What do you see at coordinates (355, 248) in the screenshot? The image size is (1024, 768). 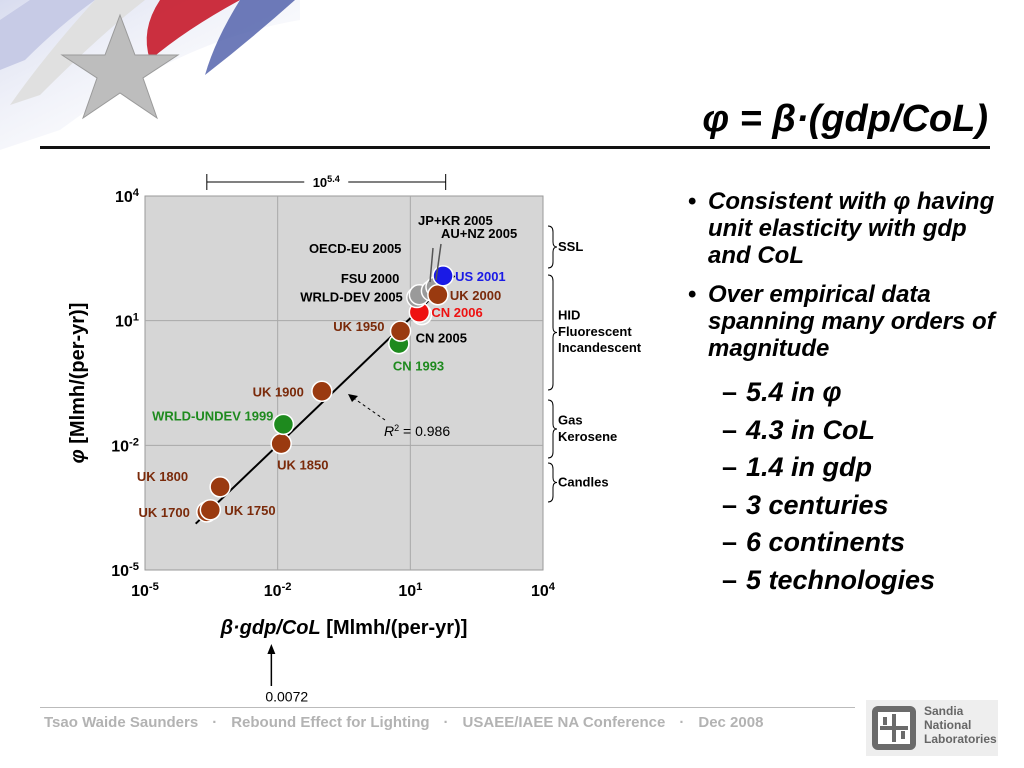 I see `point-label-12: OECD-EU 2005` at bounding box center [355, 248].